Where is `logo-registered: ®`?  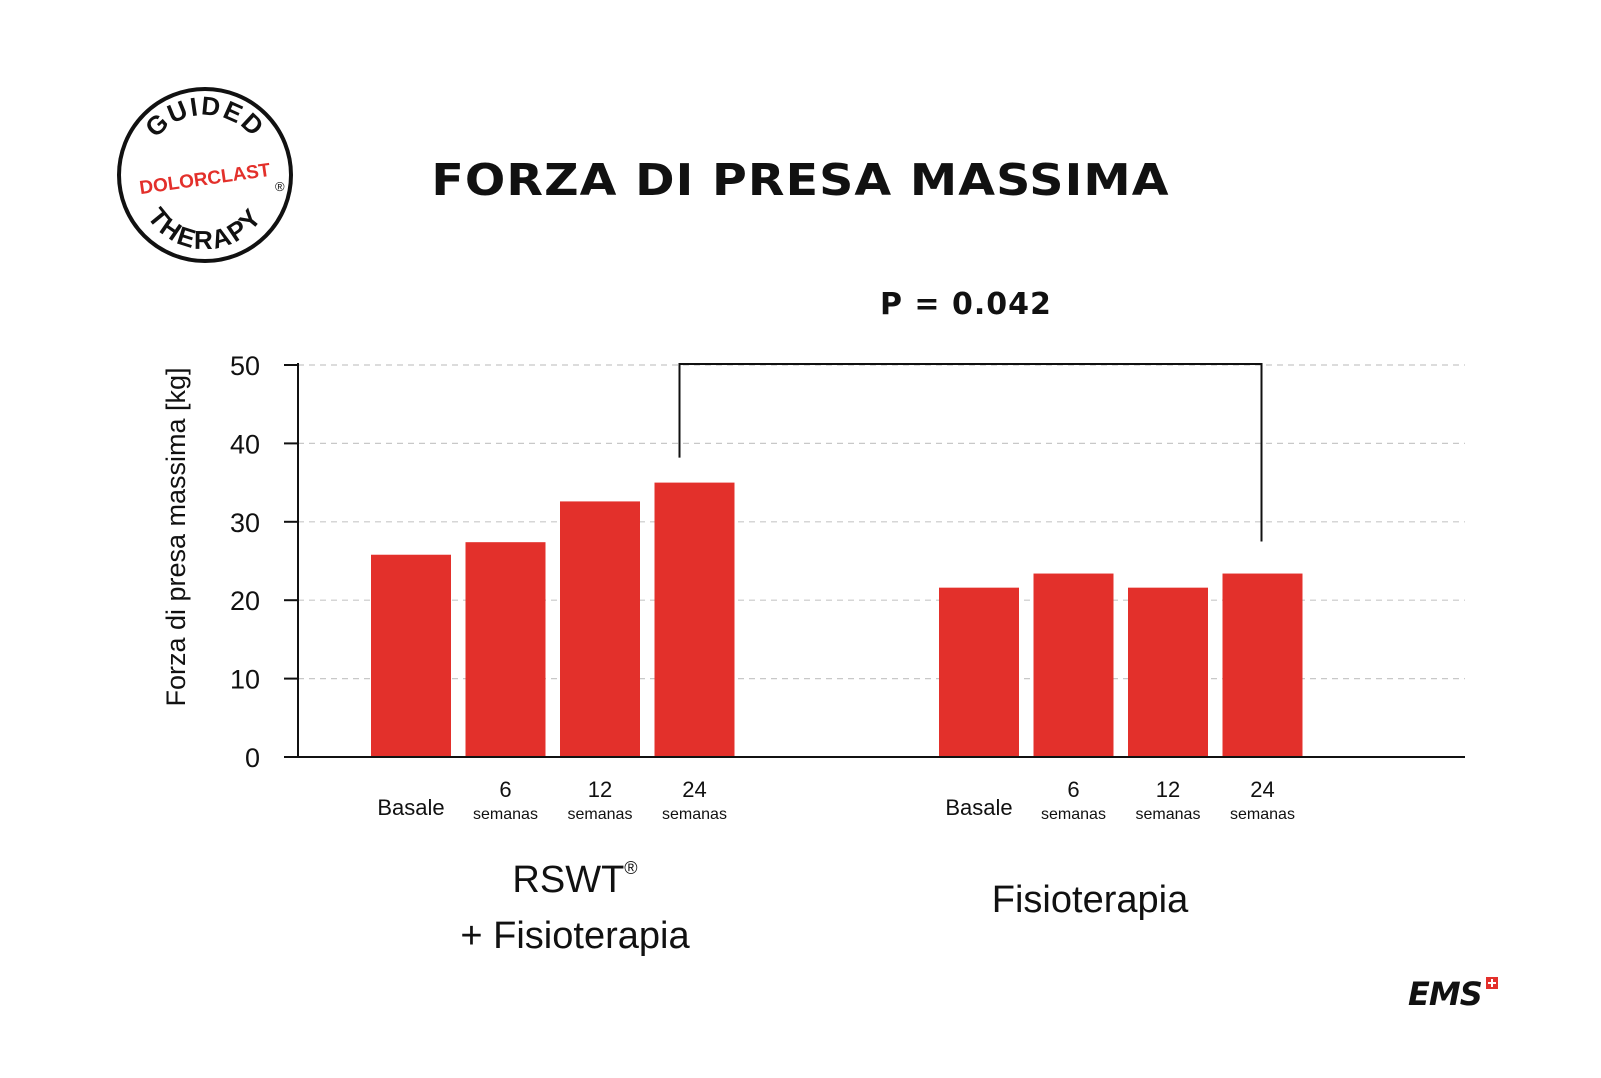 logo-registered: ® is located at coordinates (280, 186).